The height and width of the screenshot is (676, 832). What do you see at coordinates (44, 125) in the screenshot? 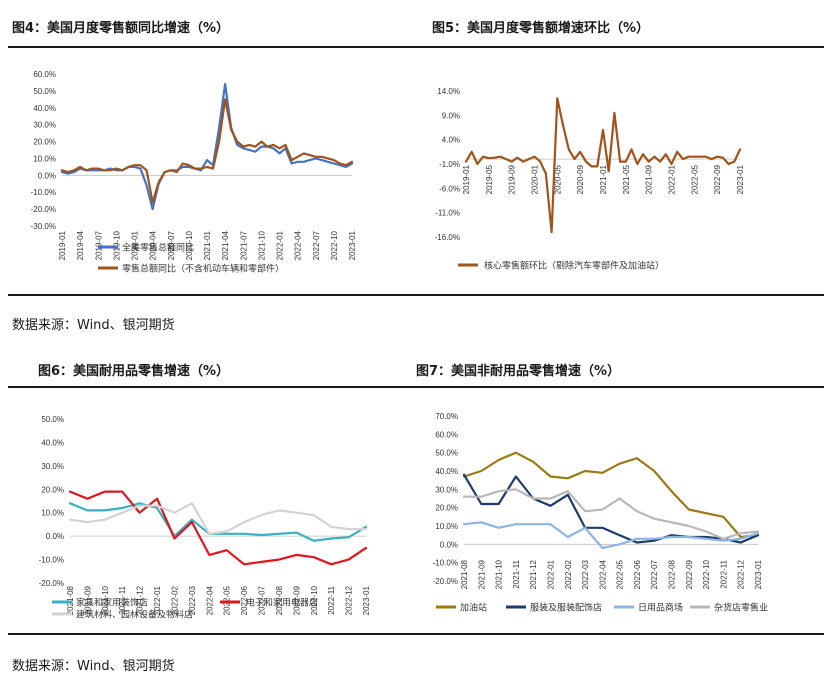
I see `fig4-ytick-label: 30.0%` at bounding box center [44, 125].